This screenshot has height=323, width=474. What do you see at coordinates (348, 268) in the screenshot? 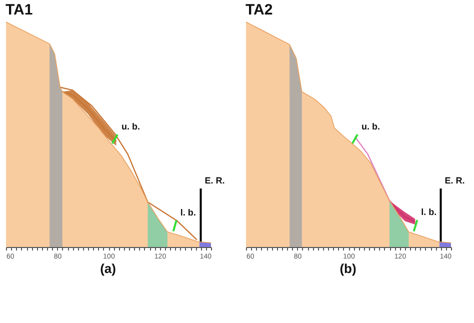
I see `text: (b)` at bounding box center [348, 268].